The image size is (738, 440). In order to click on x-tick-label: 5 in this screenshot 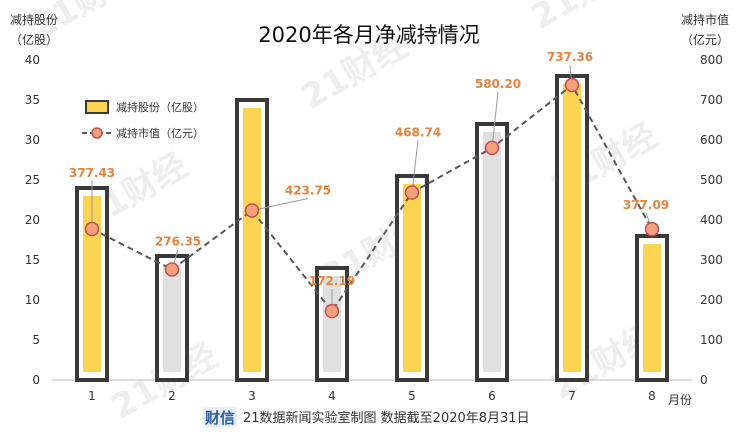, I will do `click(412, 396)`.